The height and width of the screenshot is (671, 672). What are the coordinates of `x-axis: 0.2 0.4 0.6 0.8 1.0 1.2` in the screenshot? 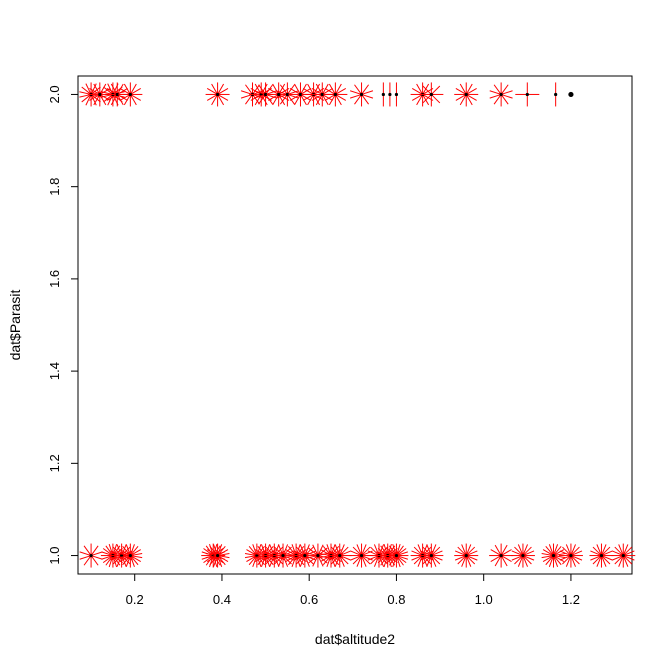 It's located at (353, 590).